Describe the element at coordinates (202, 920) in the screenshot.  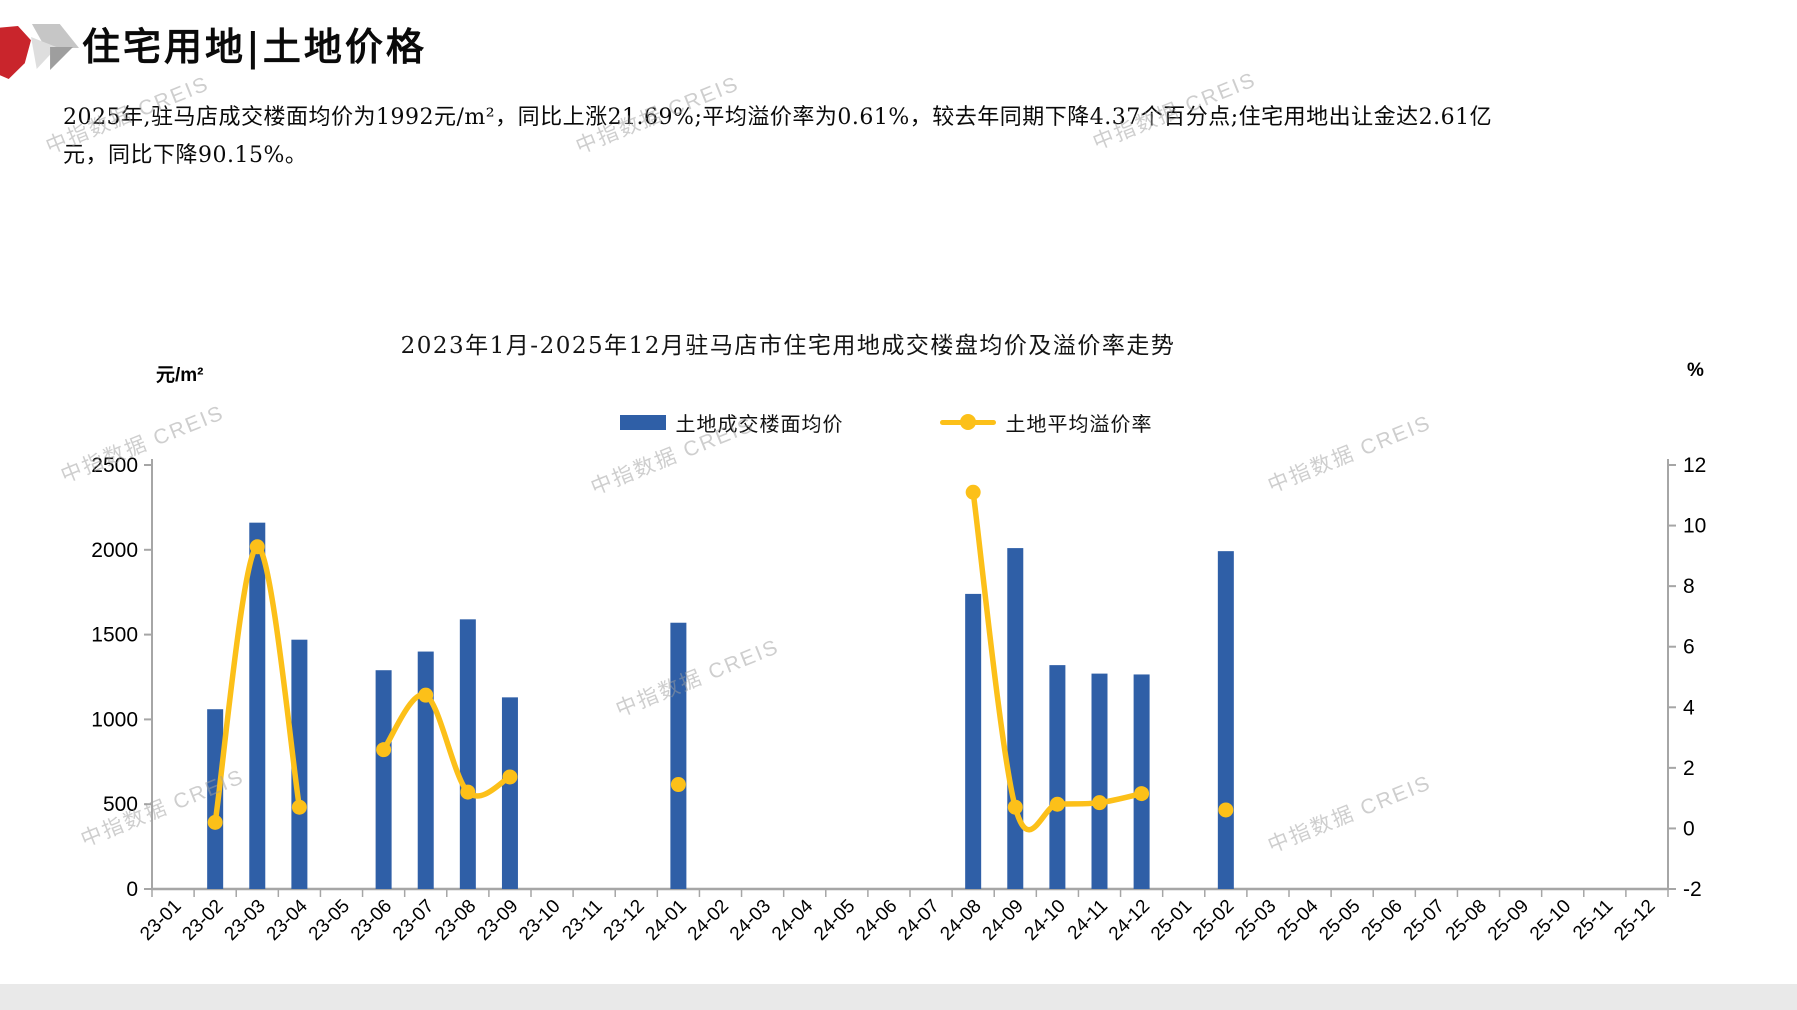
I see `x-axis-label: 23-02` at that location.